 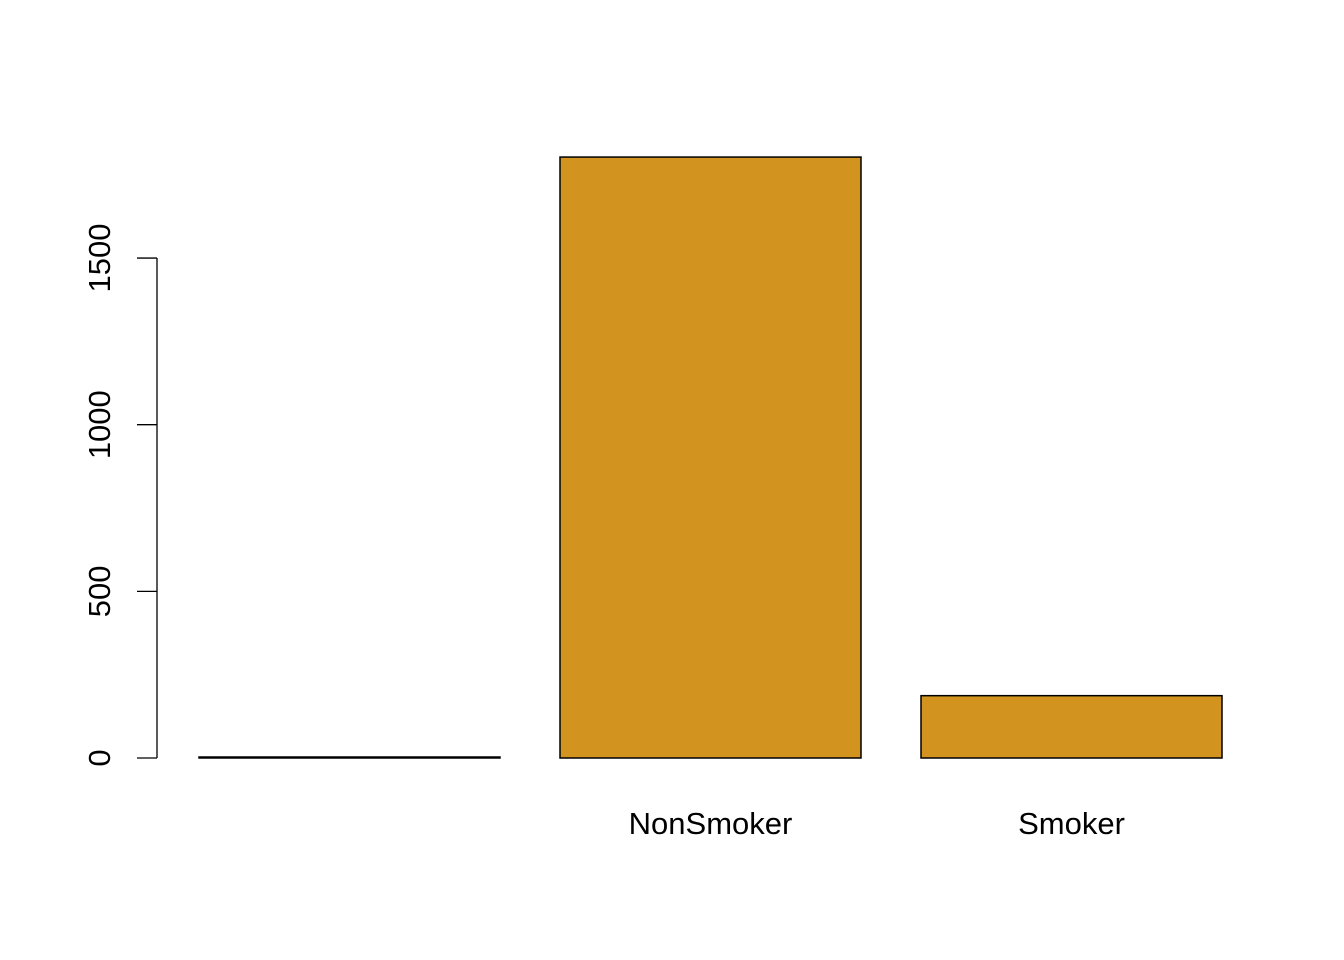 I want to click on y-tick-label: 0, so click(x=99, y=757).